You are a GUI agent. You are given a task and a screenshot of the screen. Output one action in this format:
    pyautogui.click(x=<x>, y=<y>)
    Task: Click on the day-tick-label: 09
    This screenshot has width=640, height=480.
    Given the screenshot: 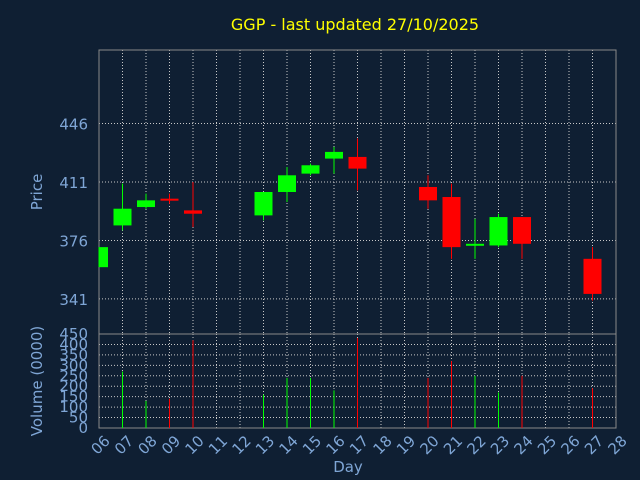 What is the action you would take?
    pyautogui.click(x=171, y=445)
    